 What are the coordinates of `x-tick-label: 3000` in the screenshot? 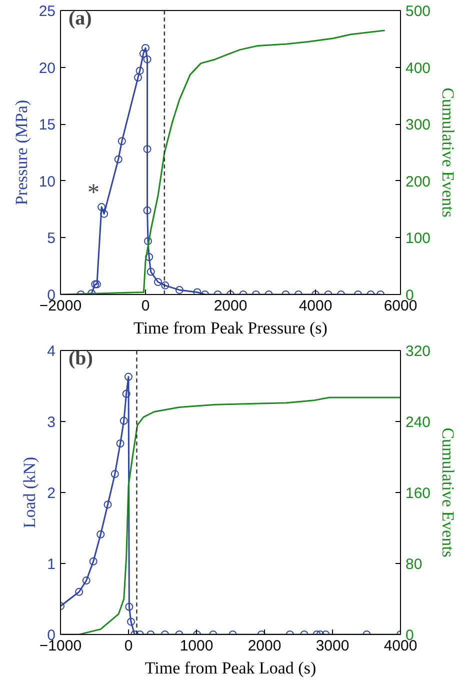 It's located at (333, 646).